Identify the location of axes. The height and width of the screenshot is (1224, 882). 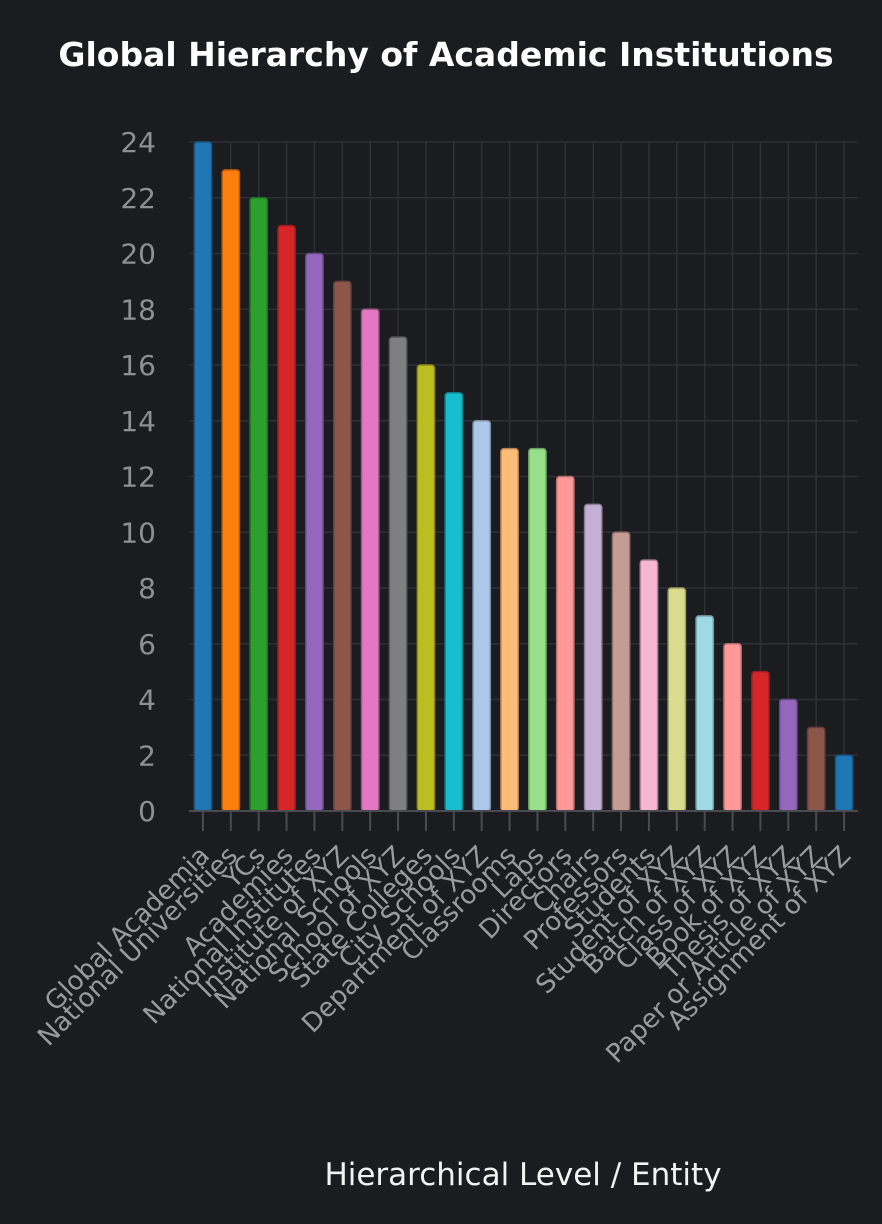
(523, 820).